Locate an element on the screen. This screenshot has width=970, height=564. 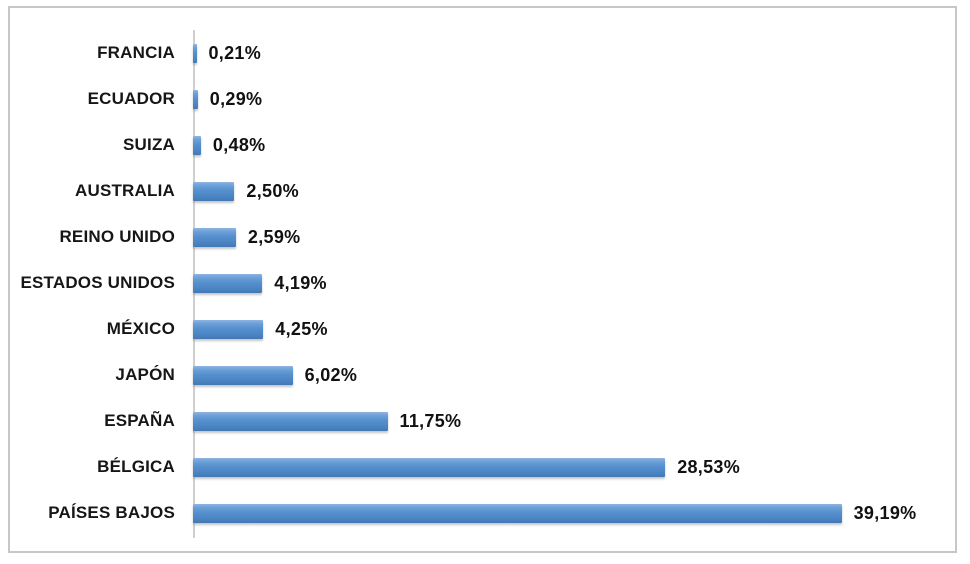
chart-row: FRANCIA 0,21% is located at coordinates (482, 53).